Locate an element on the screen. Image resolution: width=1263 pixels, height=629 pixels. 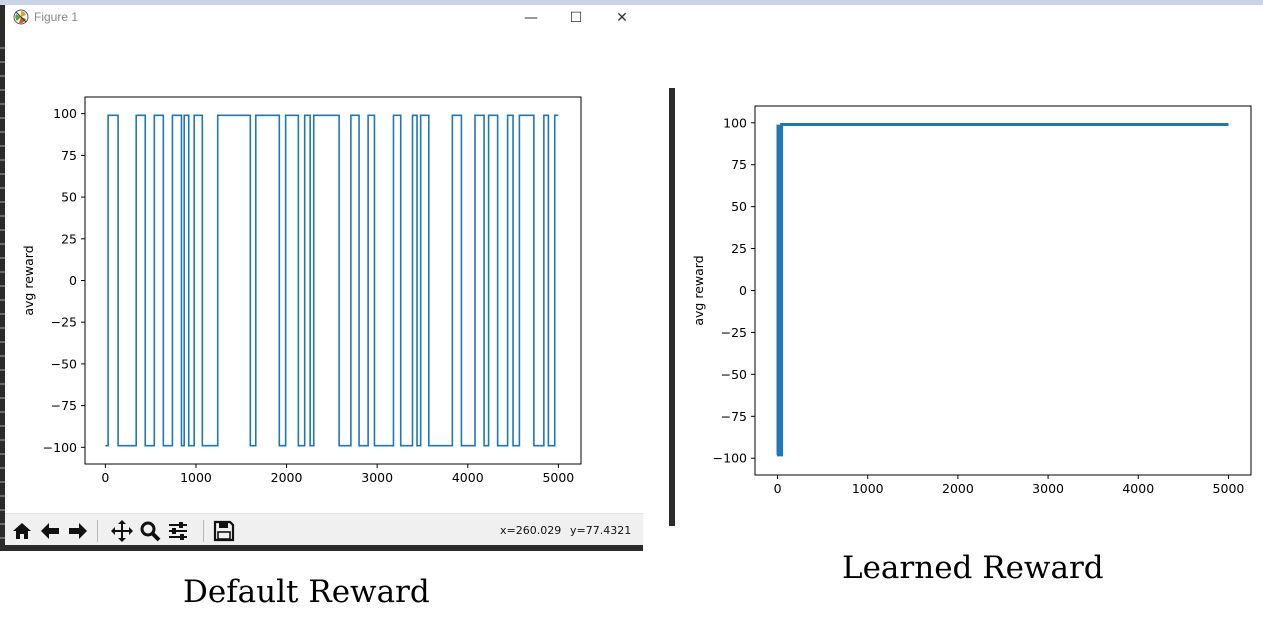
navigation-toolbar: x=260.029 y=77.4321 is located at coordinates (324, 529).